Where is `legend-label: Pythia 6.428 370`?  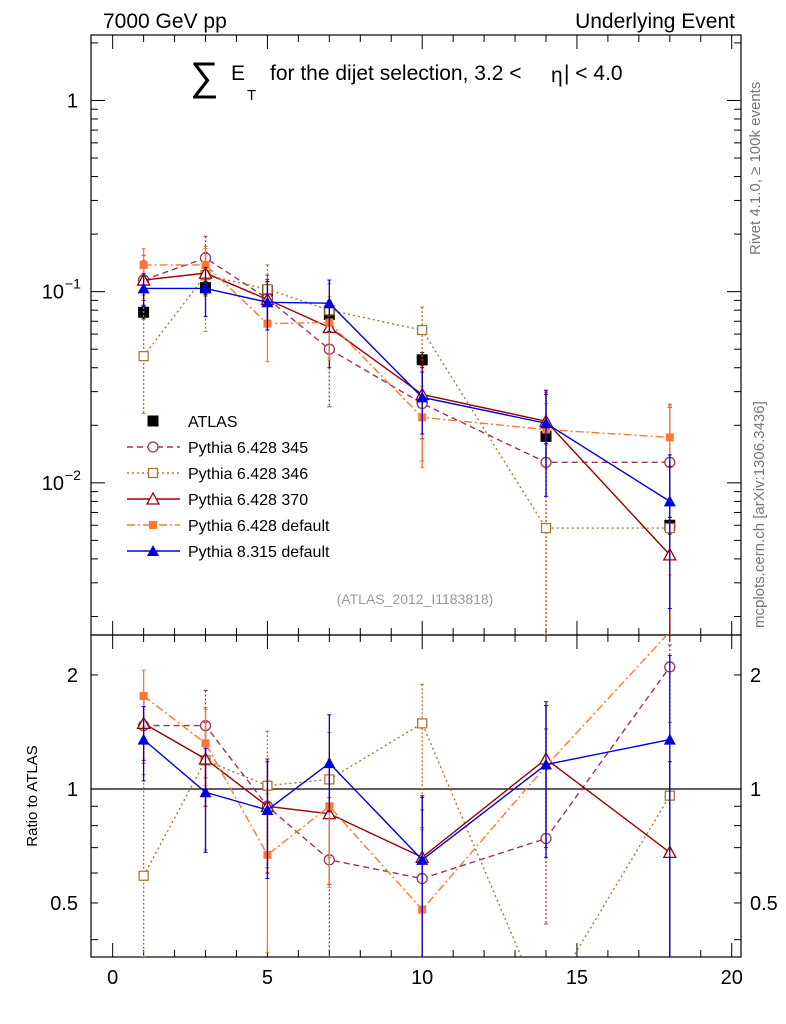 legend-label: Pythia 6.428 370 is located at coordinates (248, 500).